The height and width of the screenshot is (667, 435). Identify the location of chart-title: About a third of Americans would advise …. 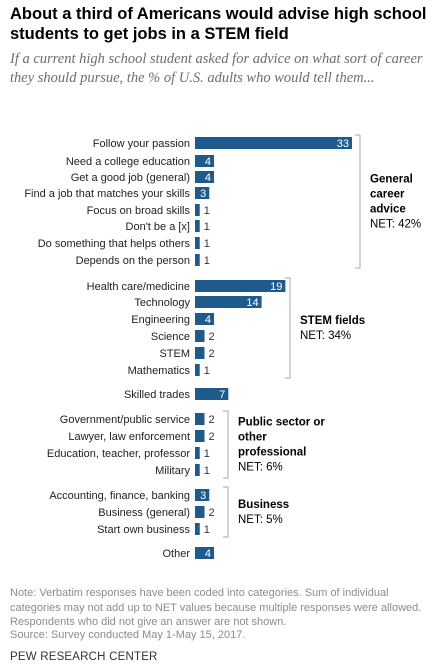
(218, 24).